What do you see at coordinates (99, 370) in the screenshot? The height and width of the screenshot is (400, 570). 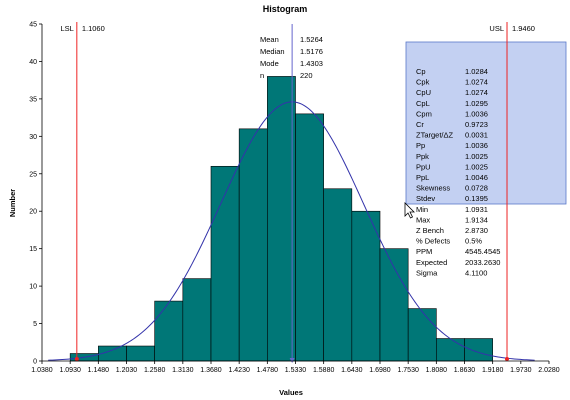 I see `x-tick-label: 1.1480` at bounding box center [99, 370].